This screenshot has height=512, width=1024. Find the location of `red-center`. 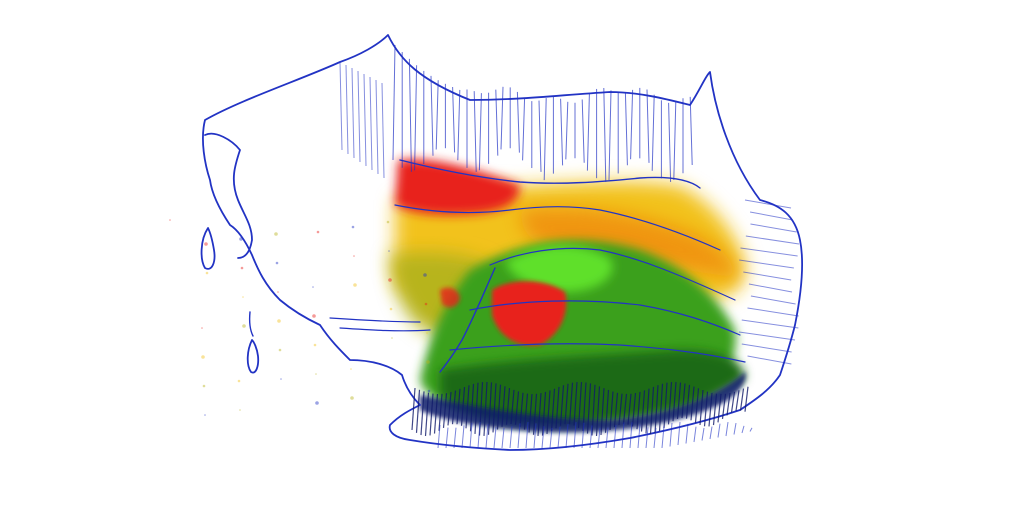

red-center is located at coordinates (529, 313).